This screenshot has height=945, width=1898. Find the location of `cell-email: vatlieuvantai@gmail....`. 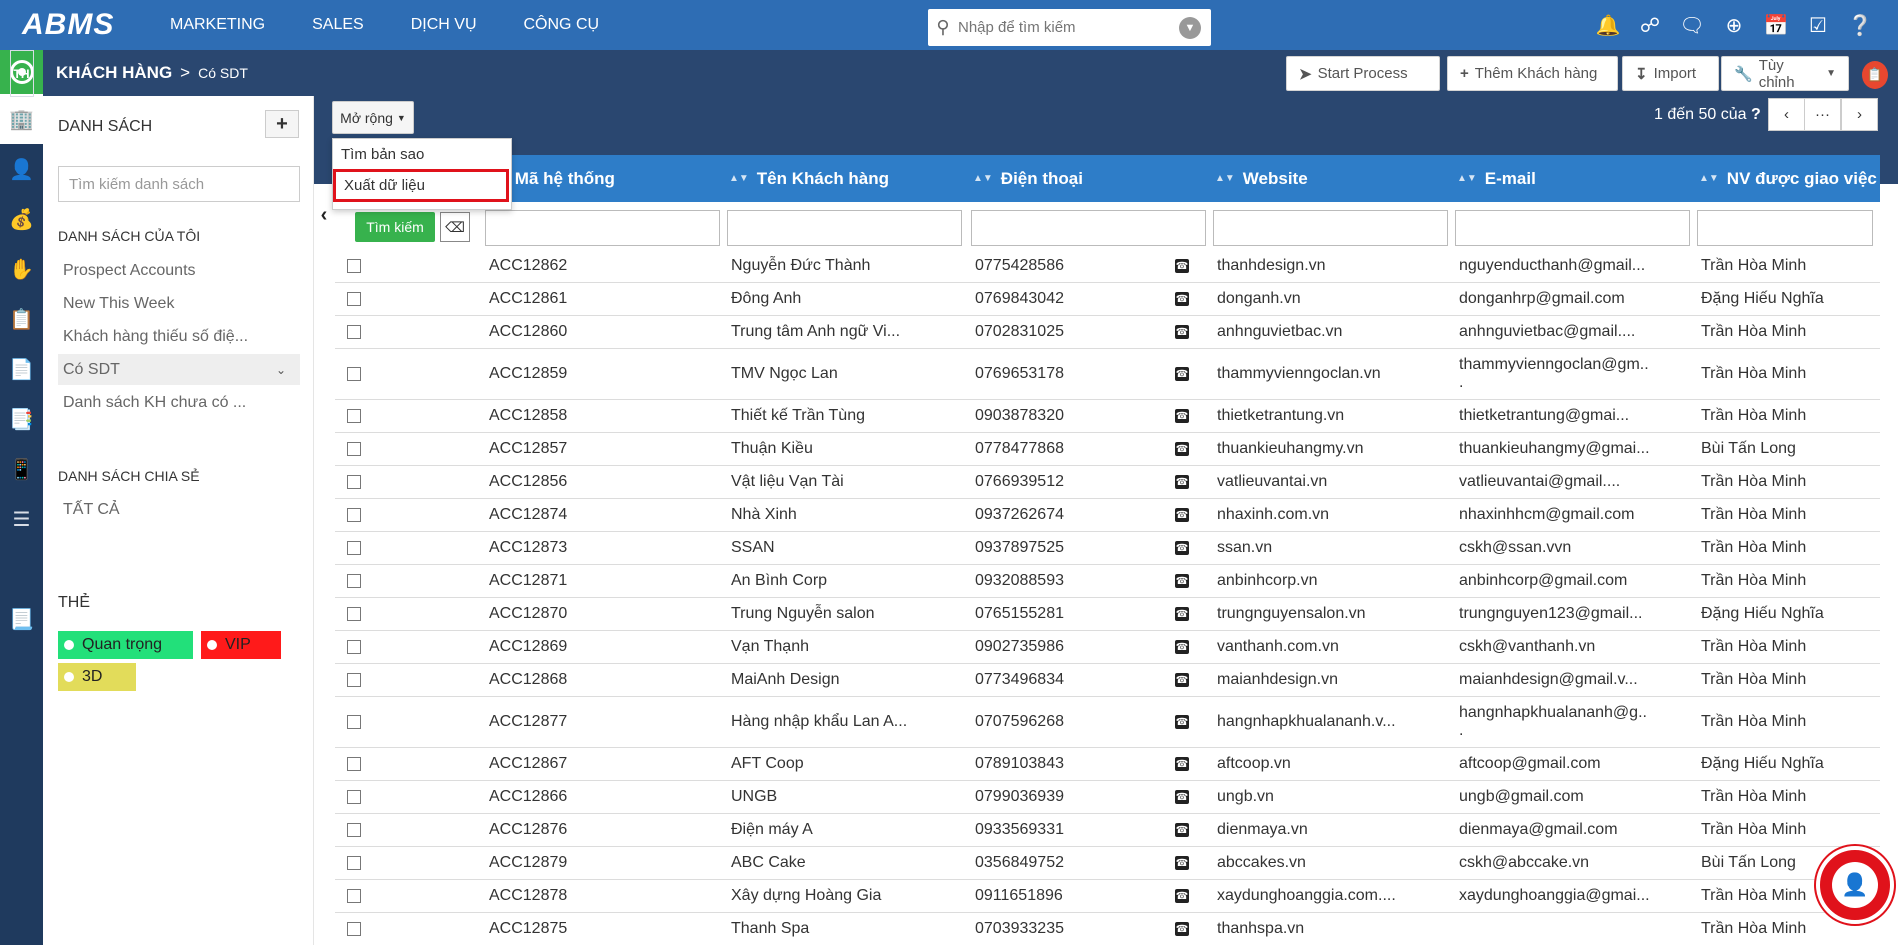

cell-email: vatlieuvantai@gmail.... is located at coordinates (1540, 481).